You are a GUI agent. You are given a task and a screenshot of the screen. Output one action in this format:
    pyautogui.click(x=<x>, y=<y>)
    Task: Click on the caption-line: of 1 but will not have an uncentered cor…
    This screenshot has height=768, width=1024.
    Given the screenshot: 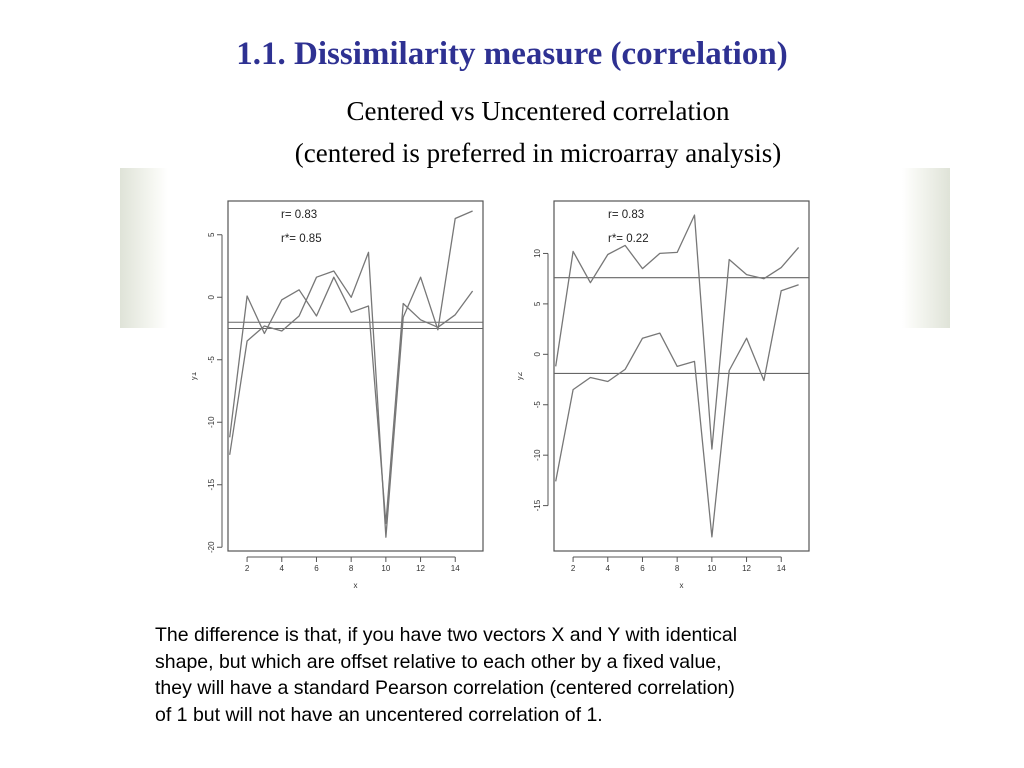 What is the action you would take?
    pyautogui.click(x=379, y=714)
    